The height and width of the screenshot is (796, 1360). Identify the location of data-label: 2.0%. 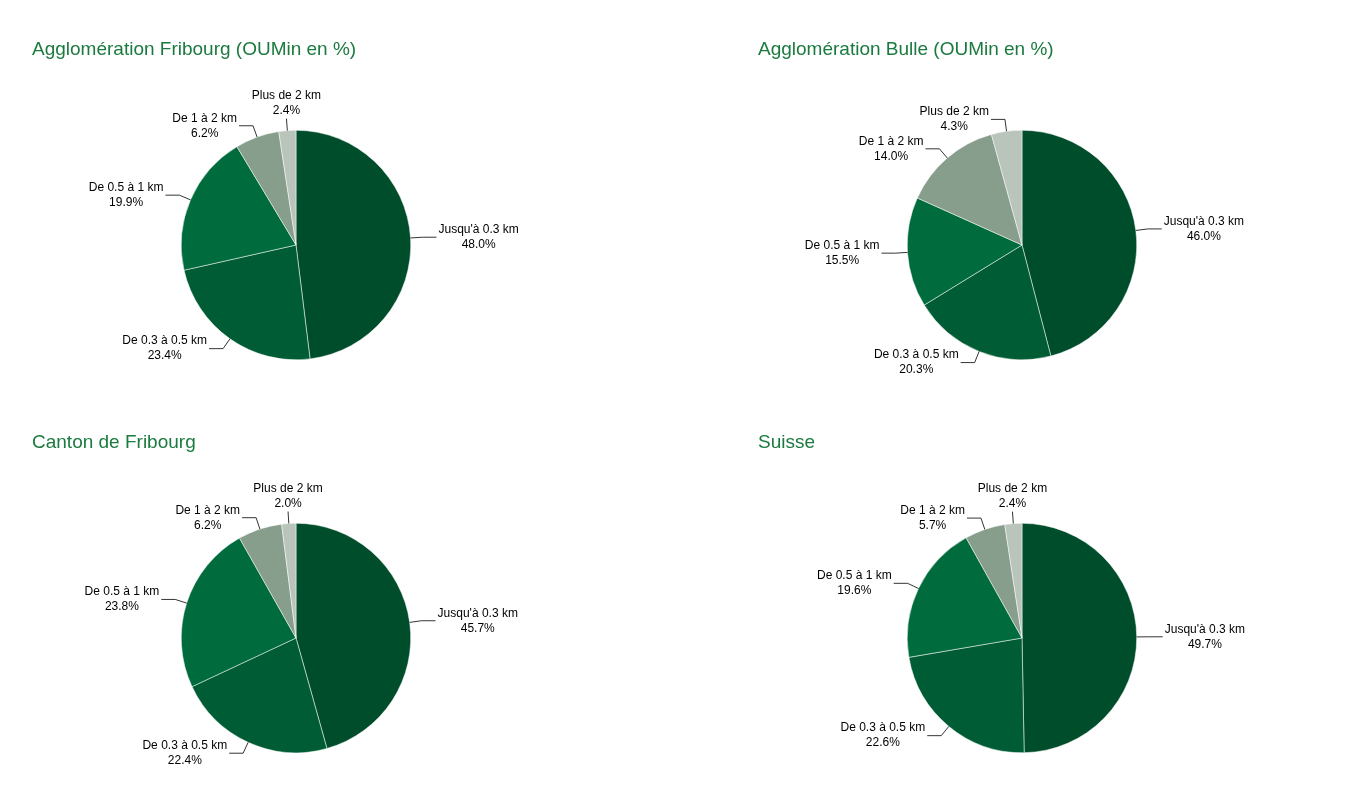
(288, 502).